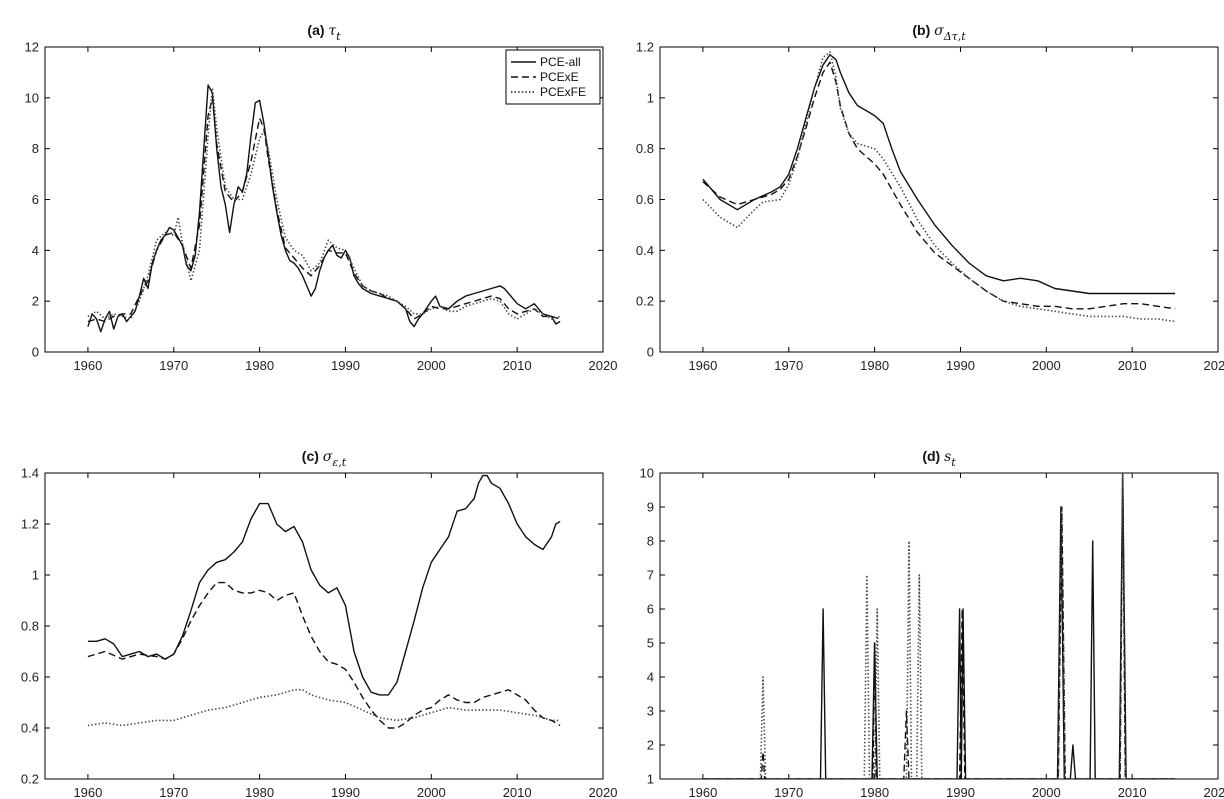 Image resolution: width=1224 pixels, height=799 pixels. I want to click on y-tick-label: 12, so click(32, 47).